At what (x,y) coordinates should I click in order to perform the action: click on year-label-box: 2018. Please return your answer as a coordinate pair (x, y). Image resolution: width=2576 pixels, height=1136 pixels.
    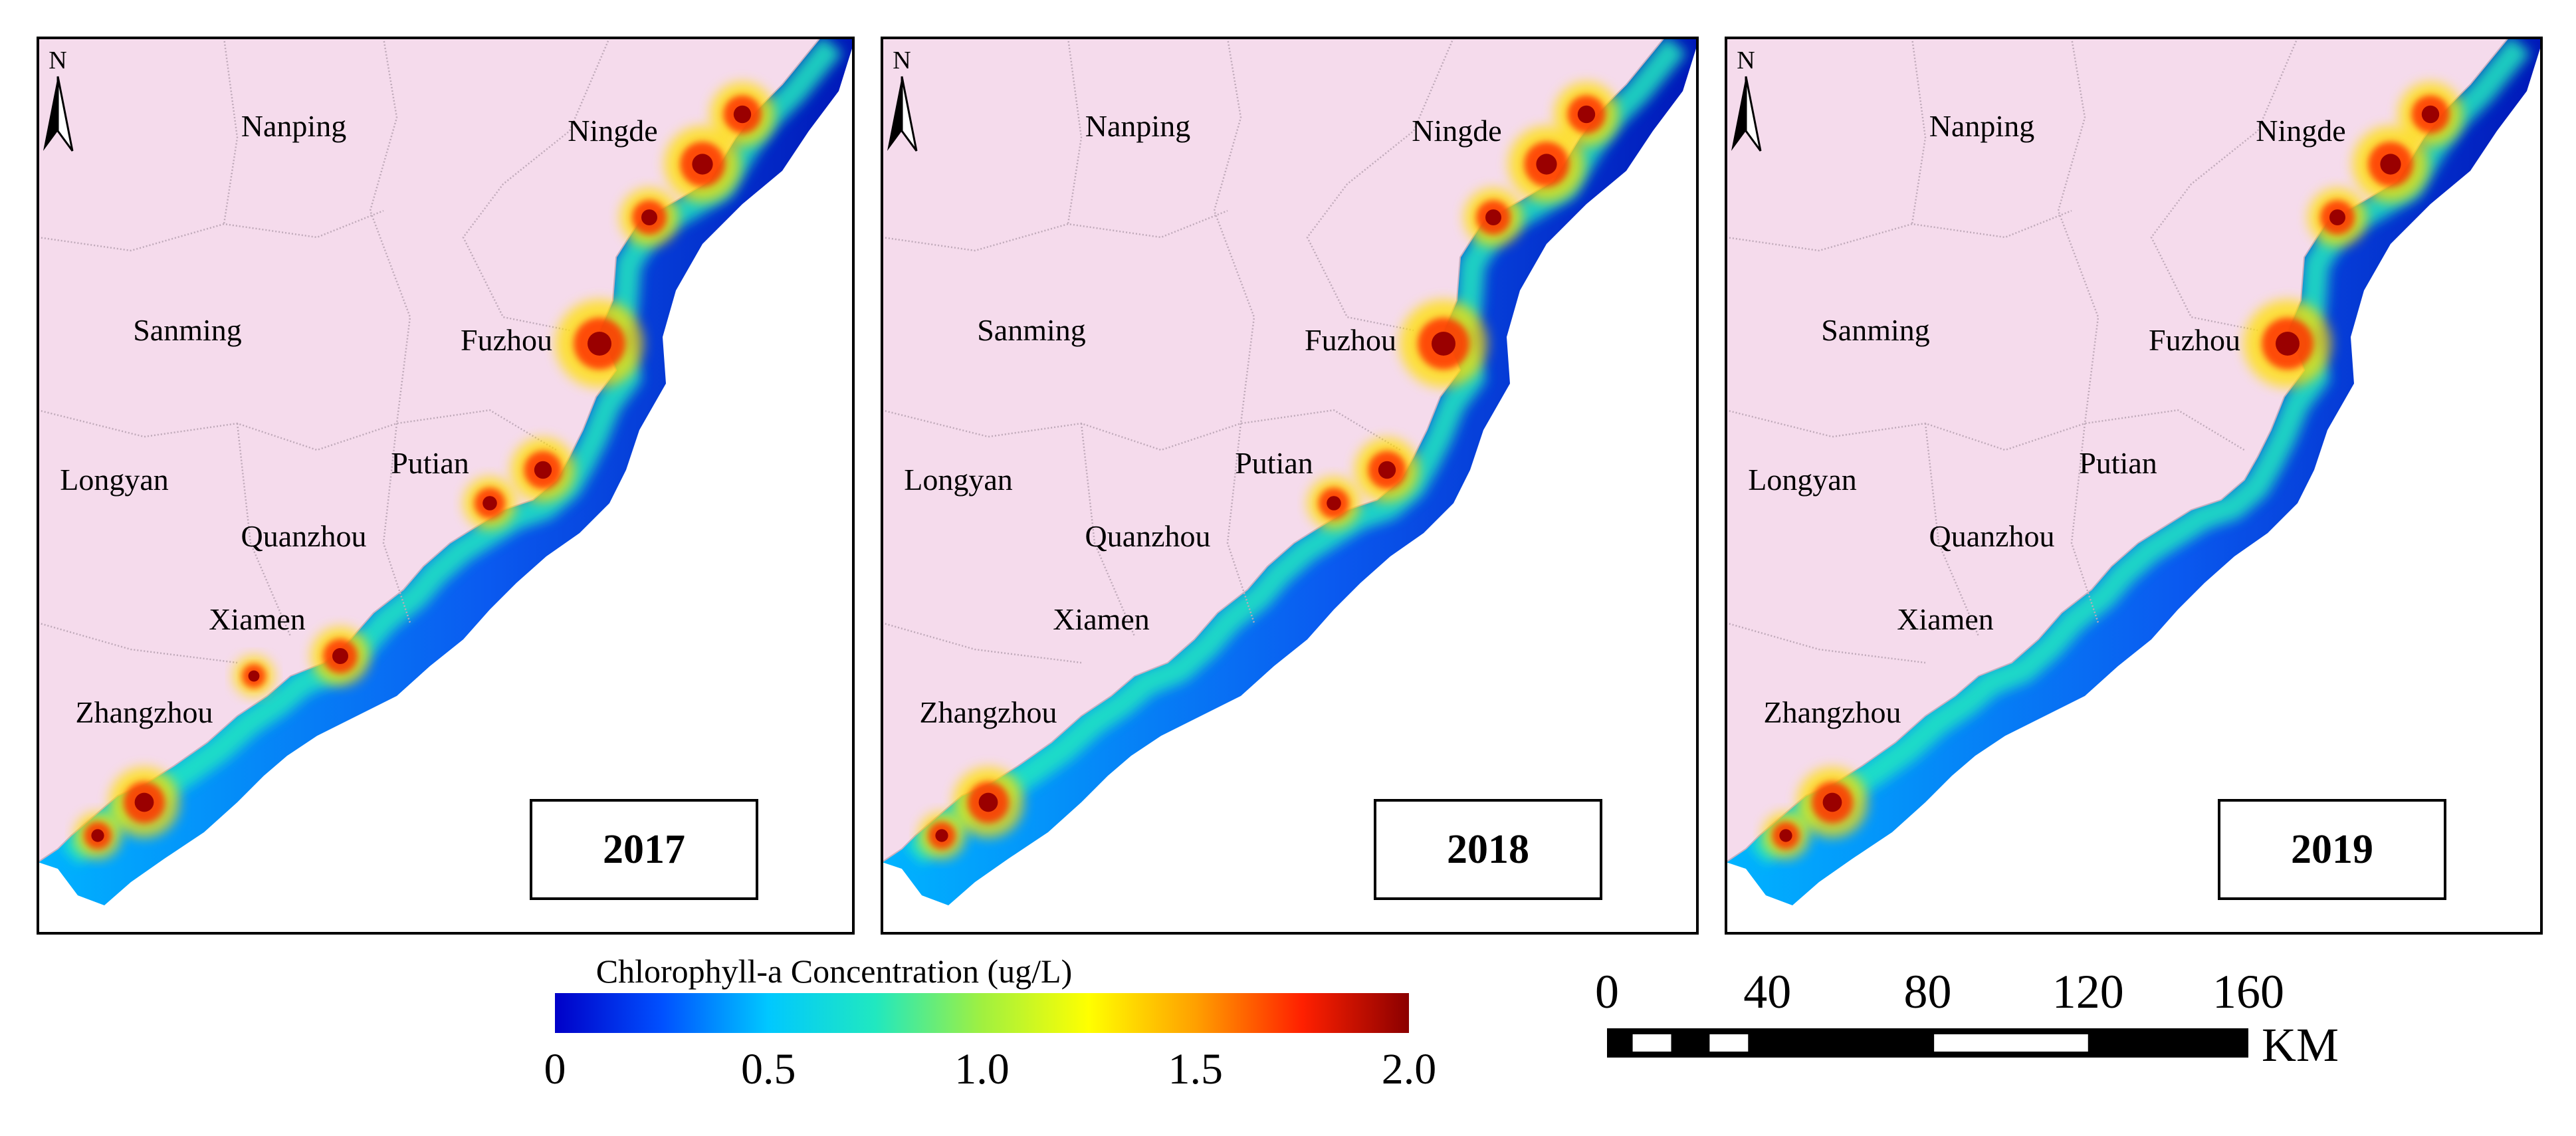
    Looking at the image, I should click on (1488, 850).